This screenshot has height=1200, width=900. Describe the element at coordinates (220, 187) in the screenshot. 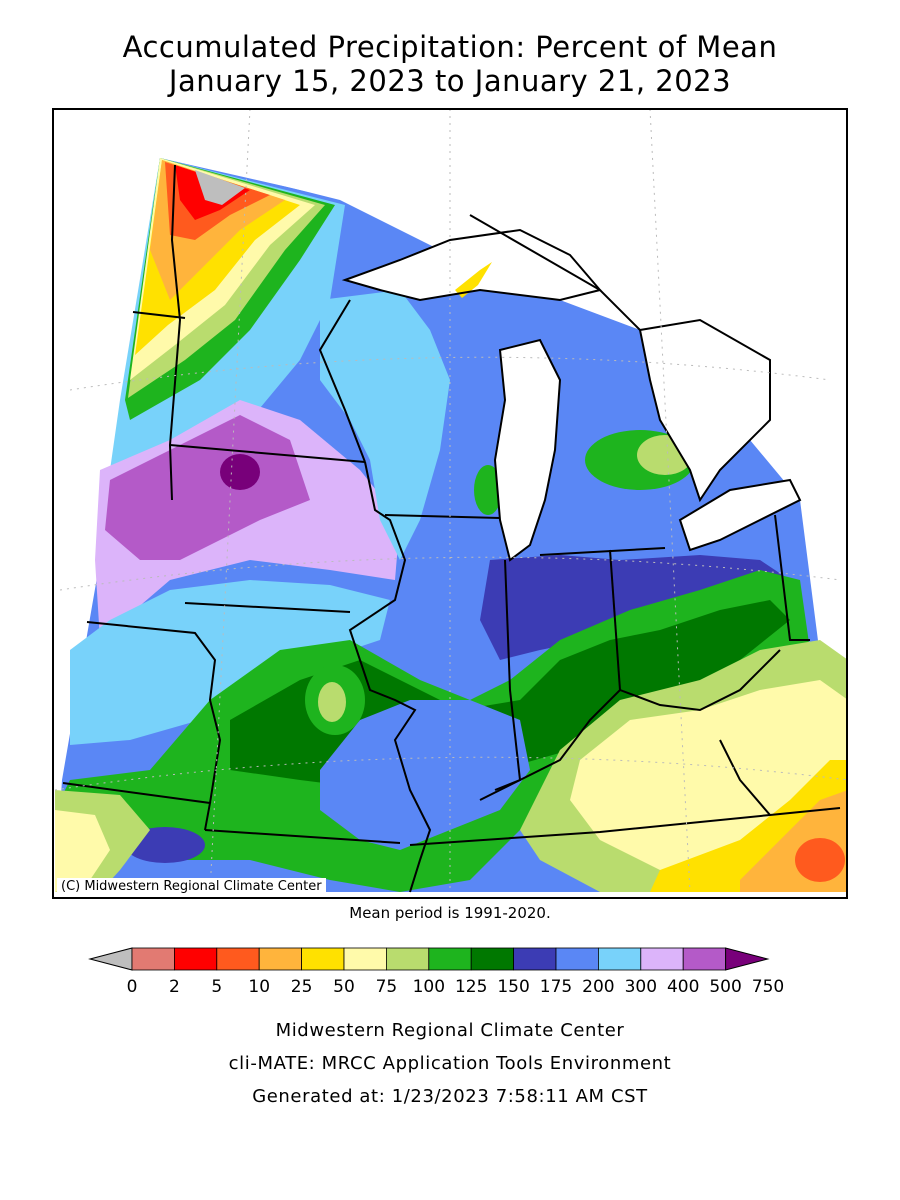

I see `nw-band-gray` at that location.